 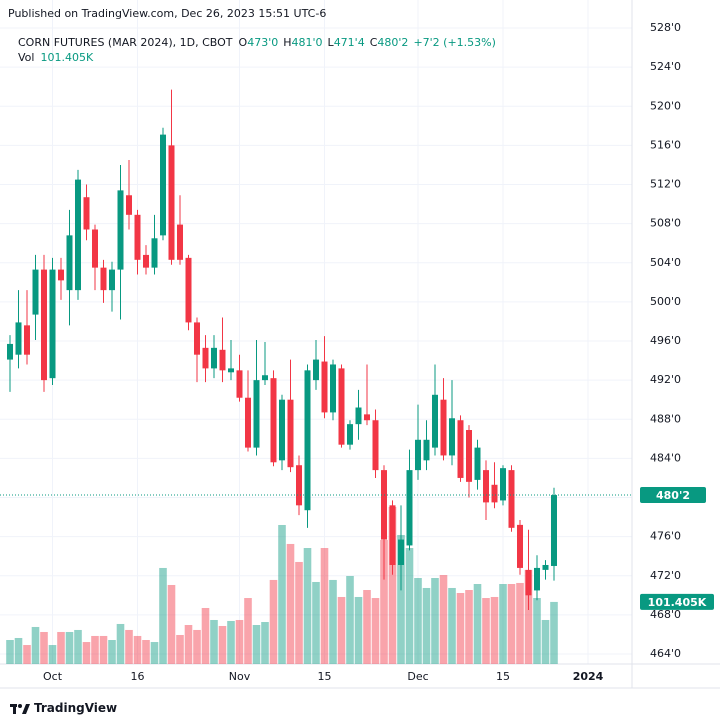 I want to click on y-tick-label: 516'0, so click(x=665, y=144).